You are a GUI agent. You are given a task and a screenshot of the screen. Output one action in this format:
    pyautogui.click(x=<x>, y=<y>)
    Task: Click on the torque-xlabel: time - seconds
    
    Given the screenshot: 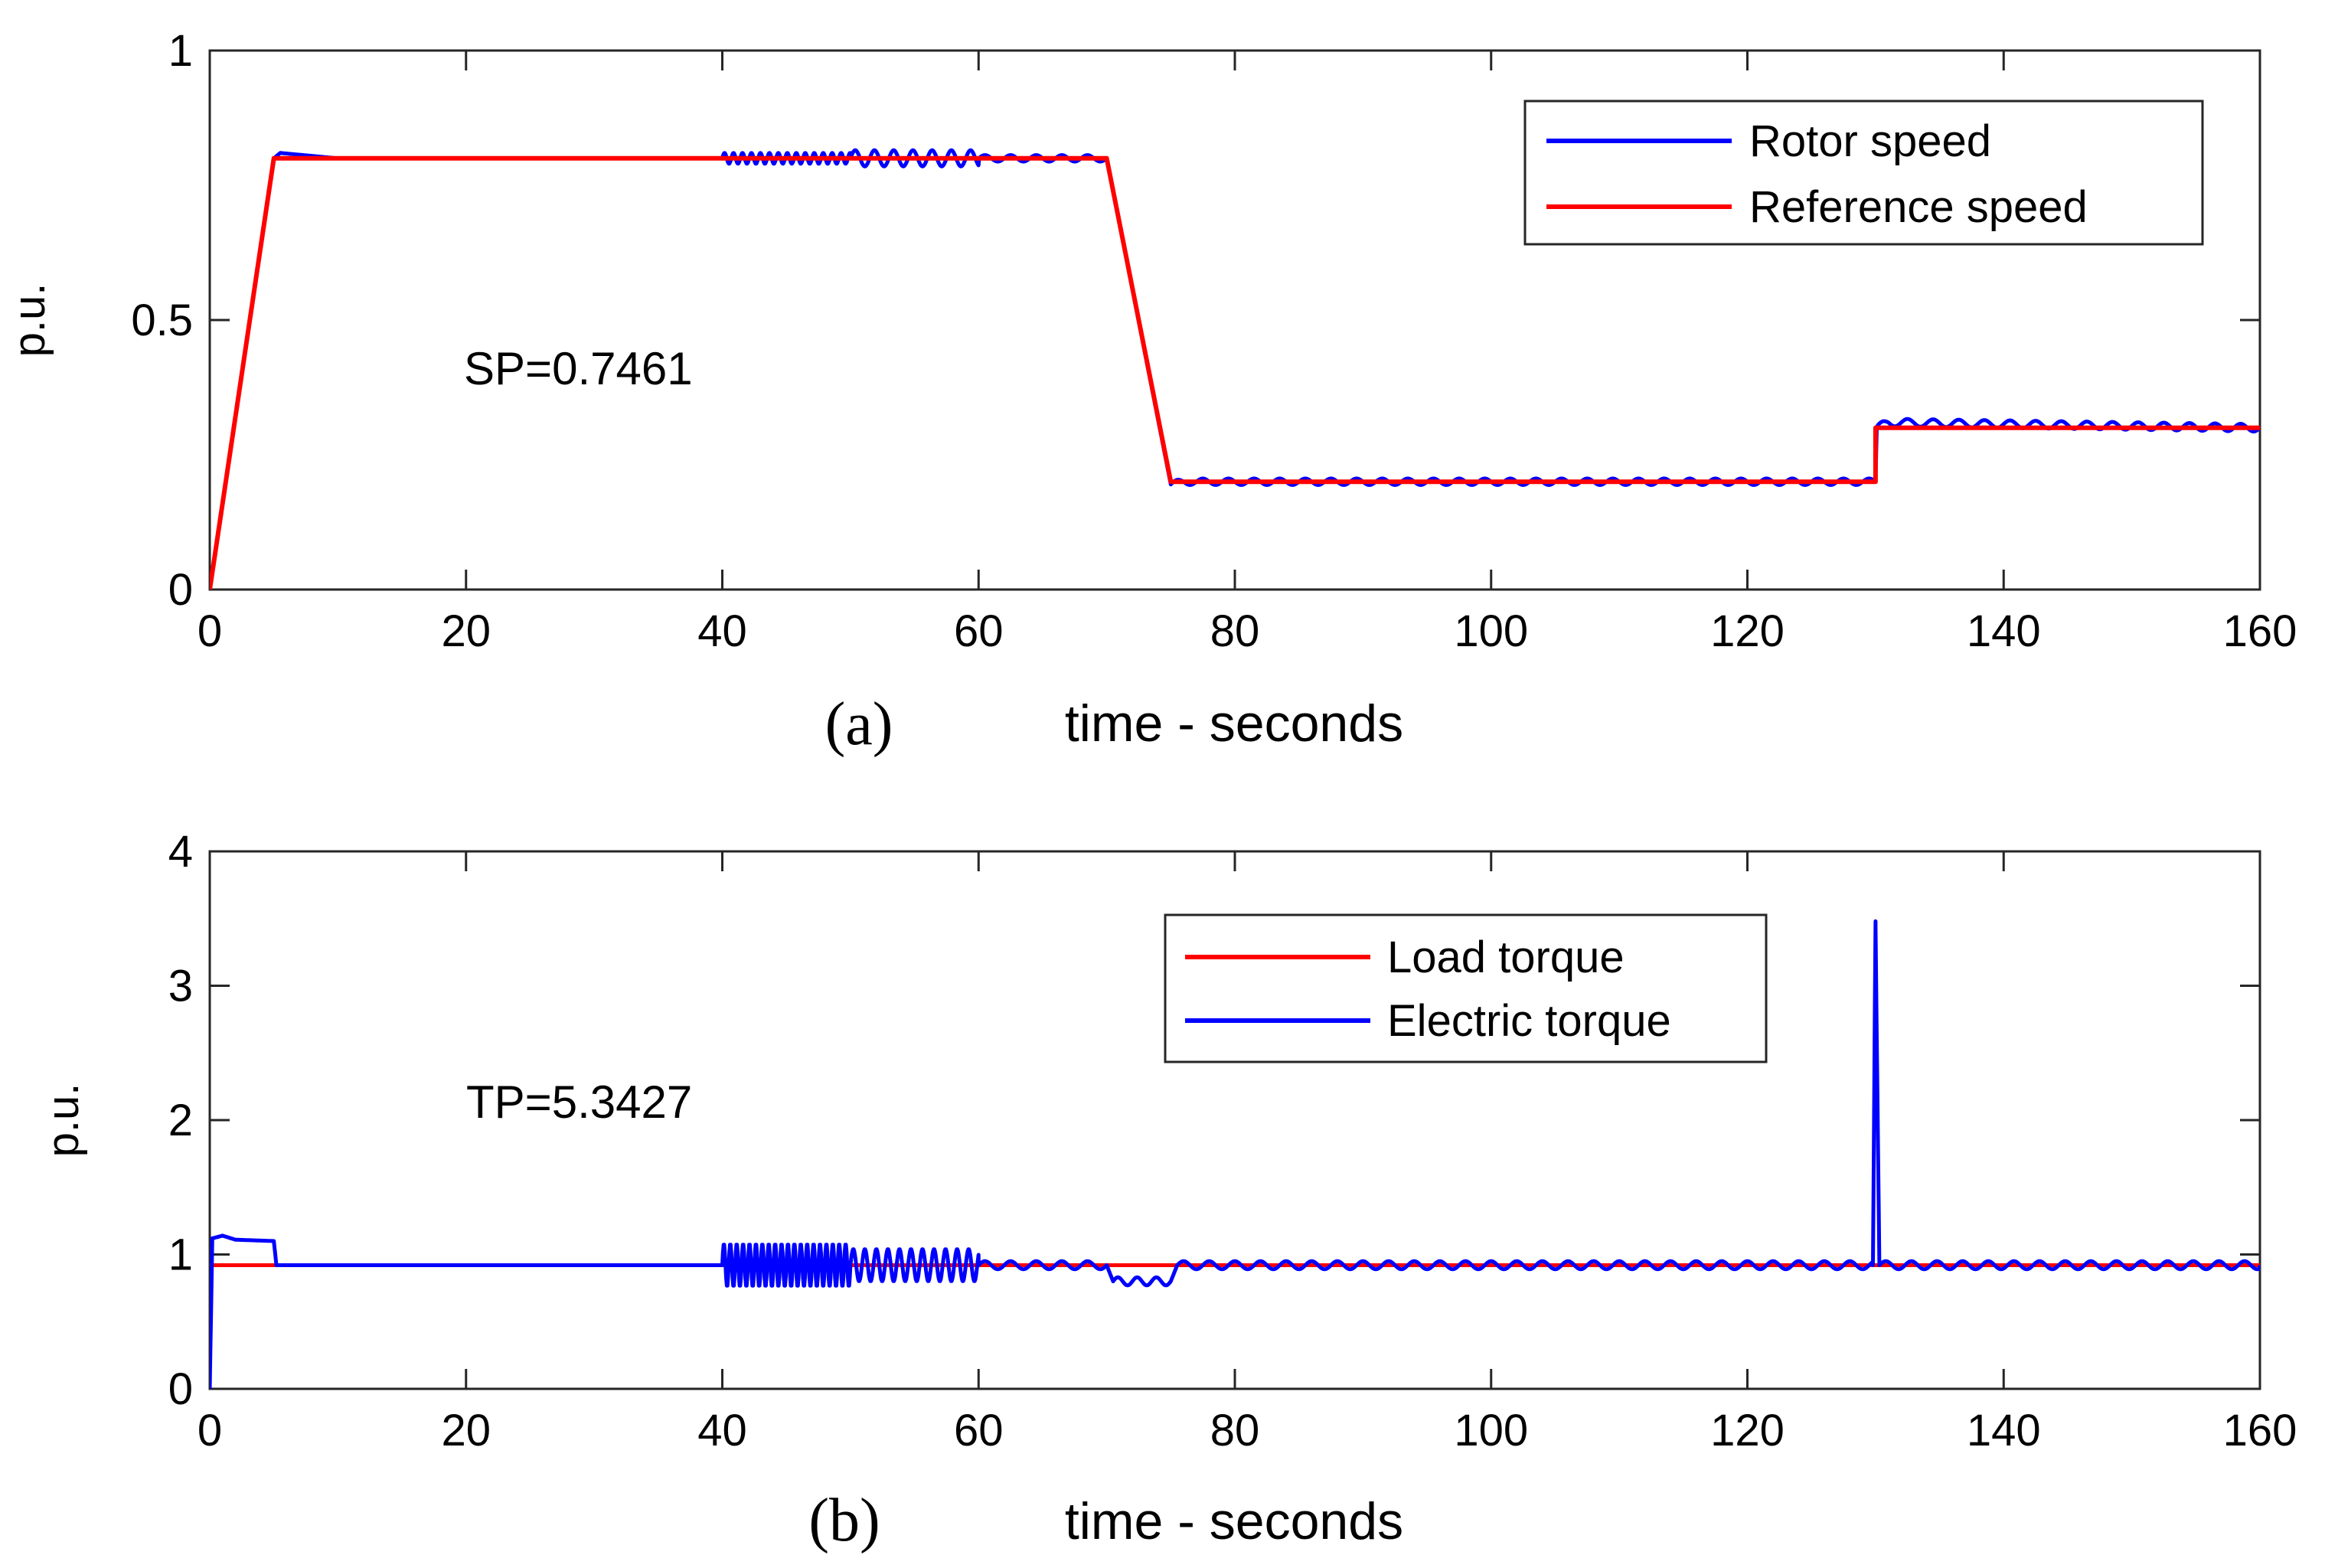 What is the action you would take?
    pyautogui.click(x=1234, y=1521)
    